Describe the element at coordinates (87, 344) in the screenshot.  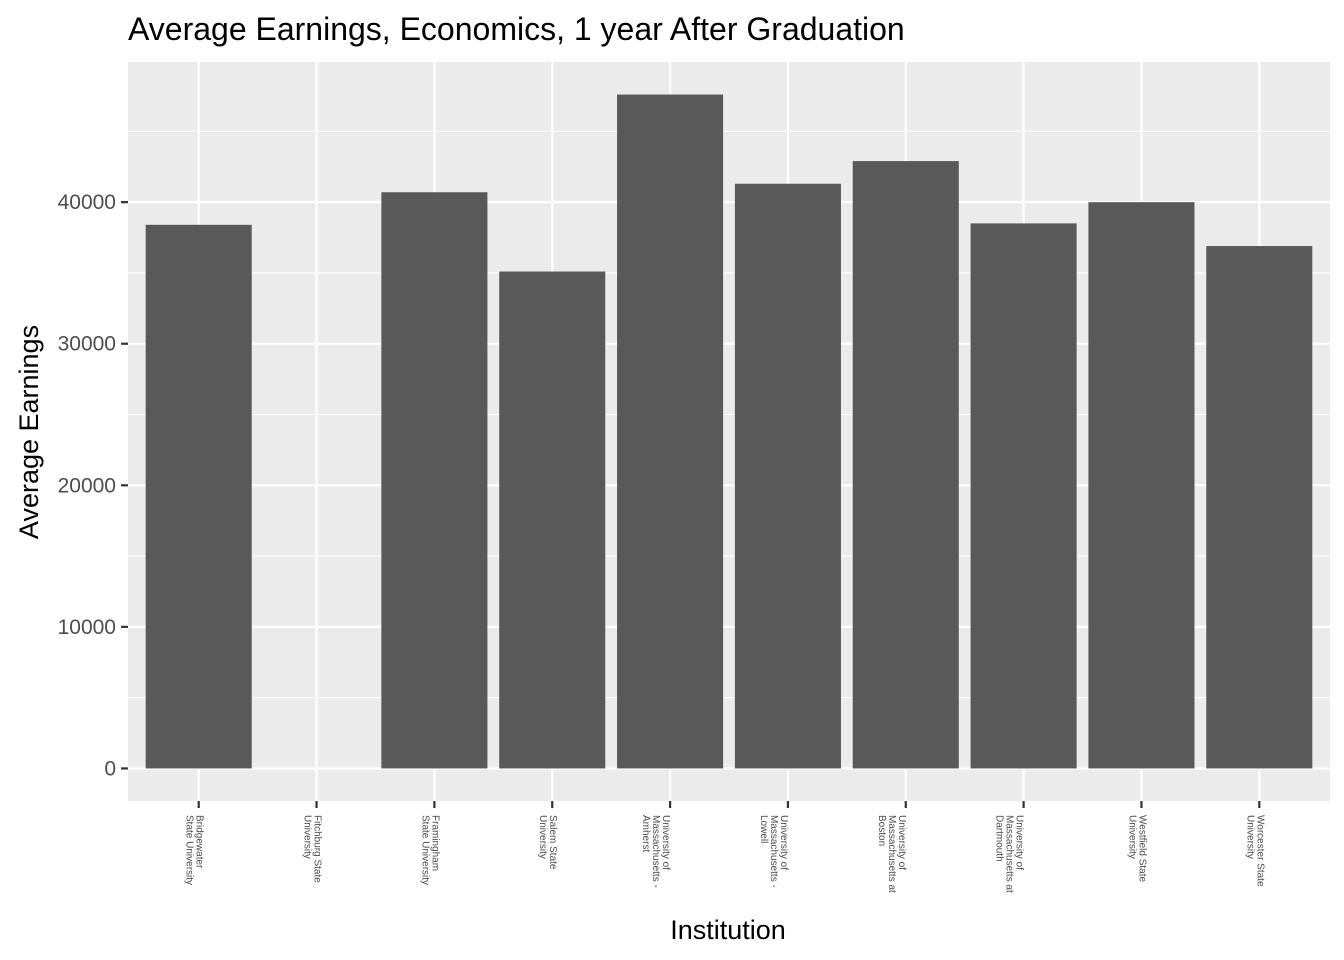
I see `y-tick-label: 30000` at that location.